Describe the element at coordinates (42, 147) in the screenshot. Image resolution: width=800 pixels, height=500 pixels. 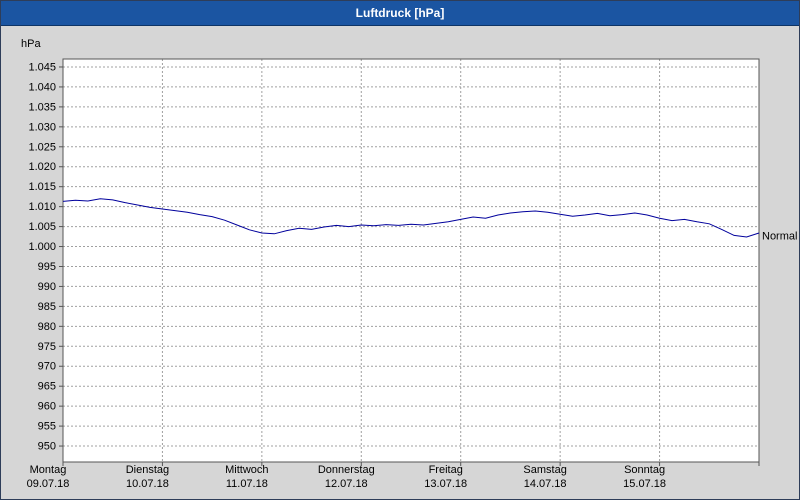
I see `y-tick-label: 1.025` at that location.